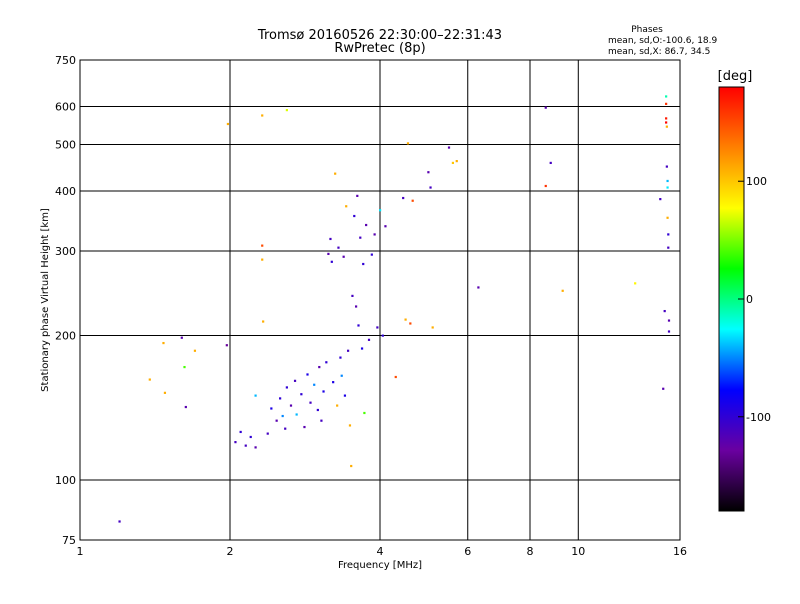 The width and height of the screenshot is (800, 604). Describe the element at coordinates (230, 551) in the screenshot. I see `x-tick-label: 2` at that location.